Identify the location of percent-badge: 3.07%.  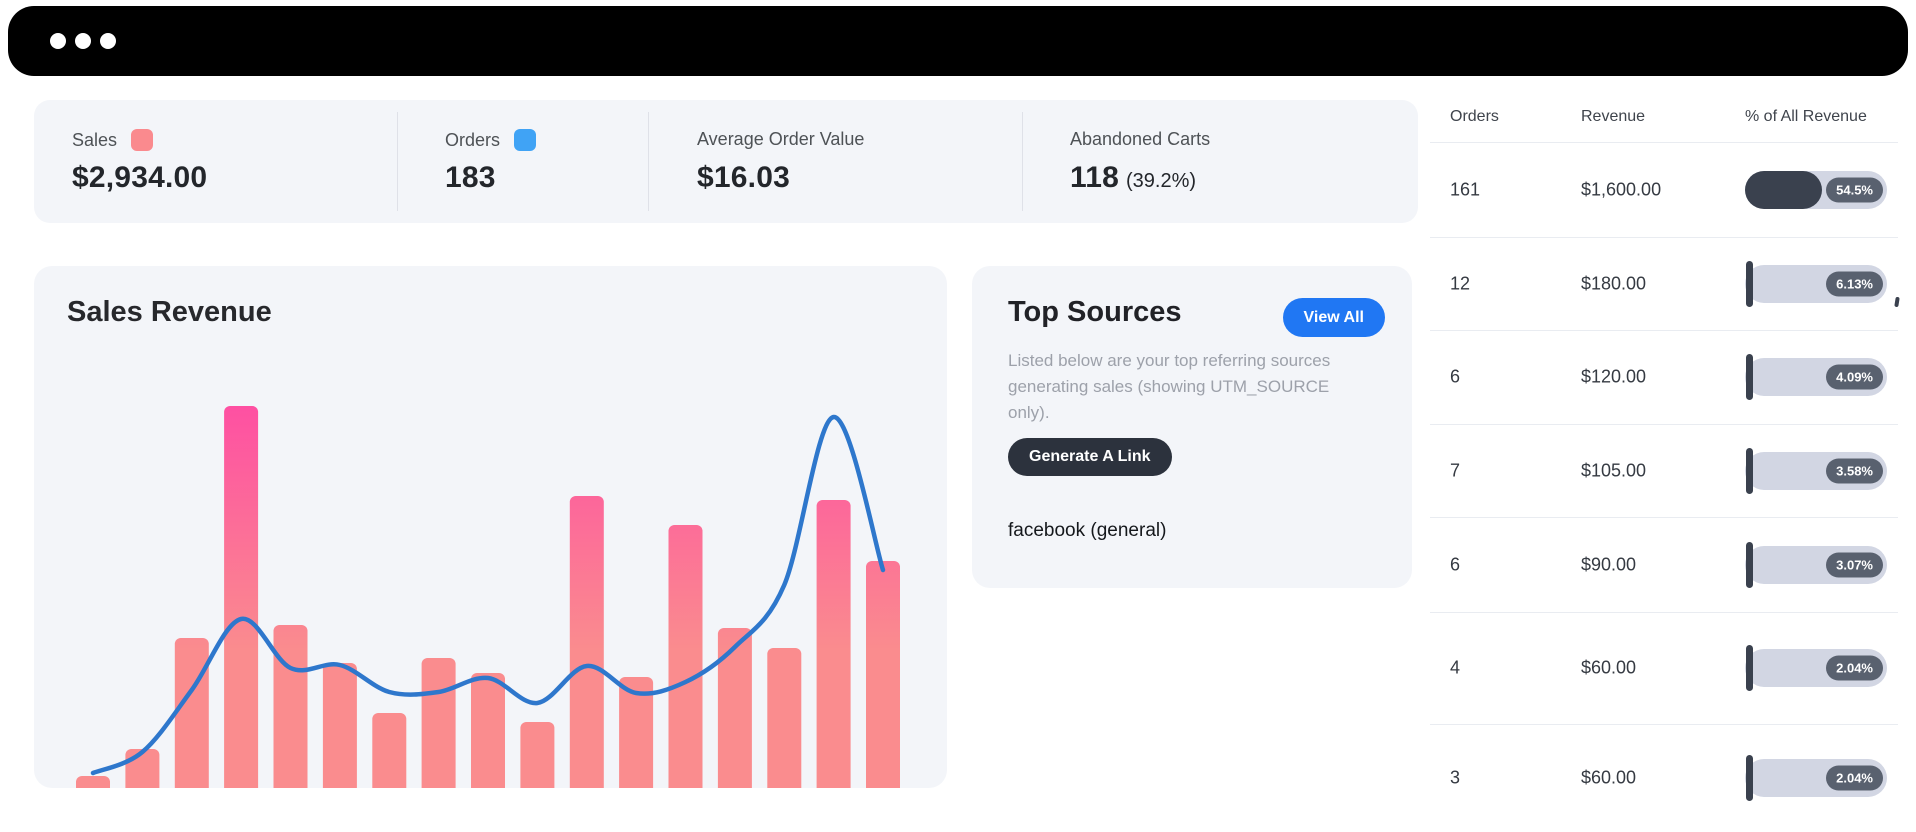
(1854, 564).